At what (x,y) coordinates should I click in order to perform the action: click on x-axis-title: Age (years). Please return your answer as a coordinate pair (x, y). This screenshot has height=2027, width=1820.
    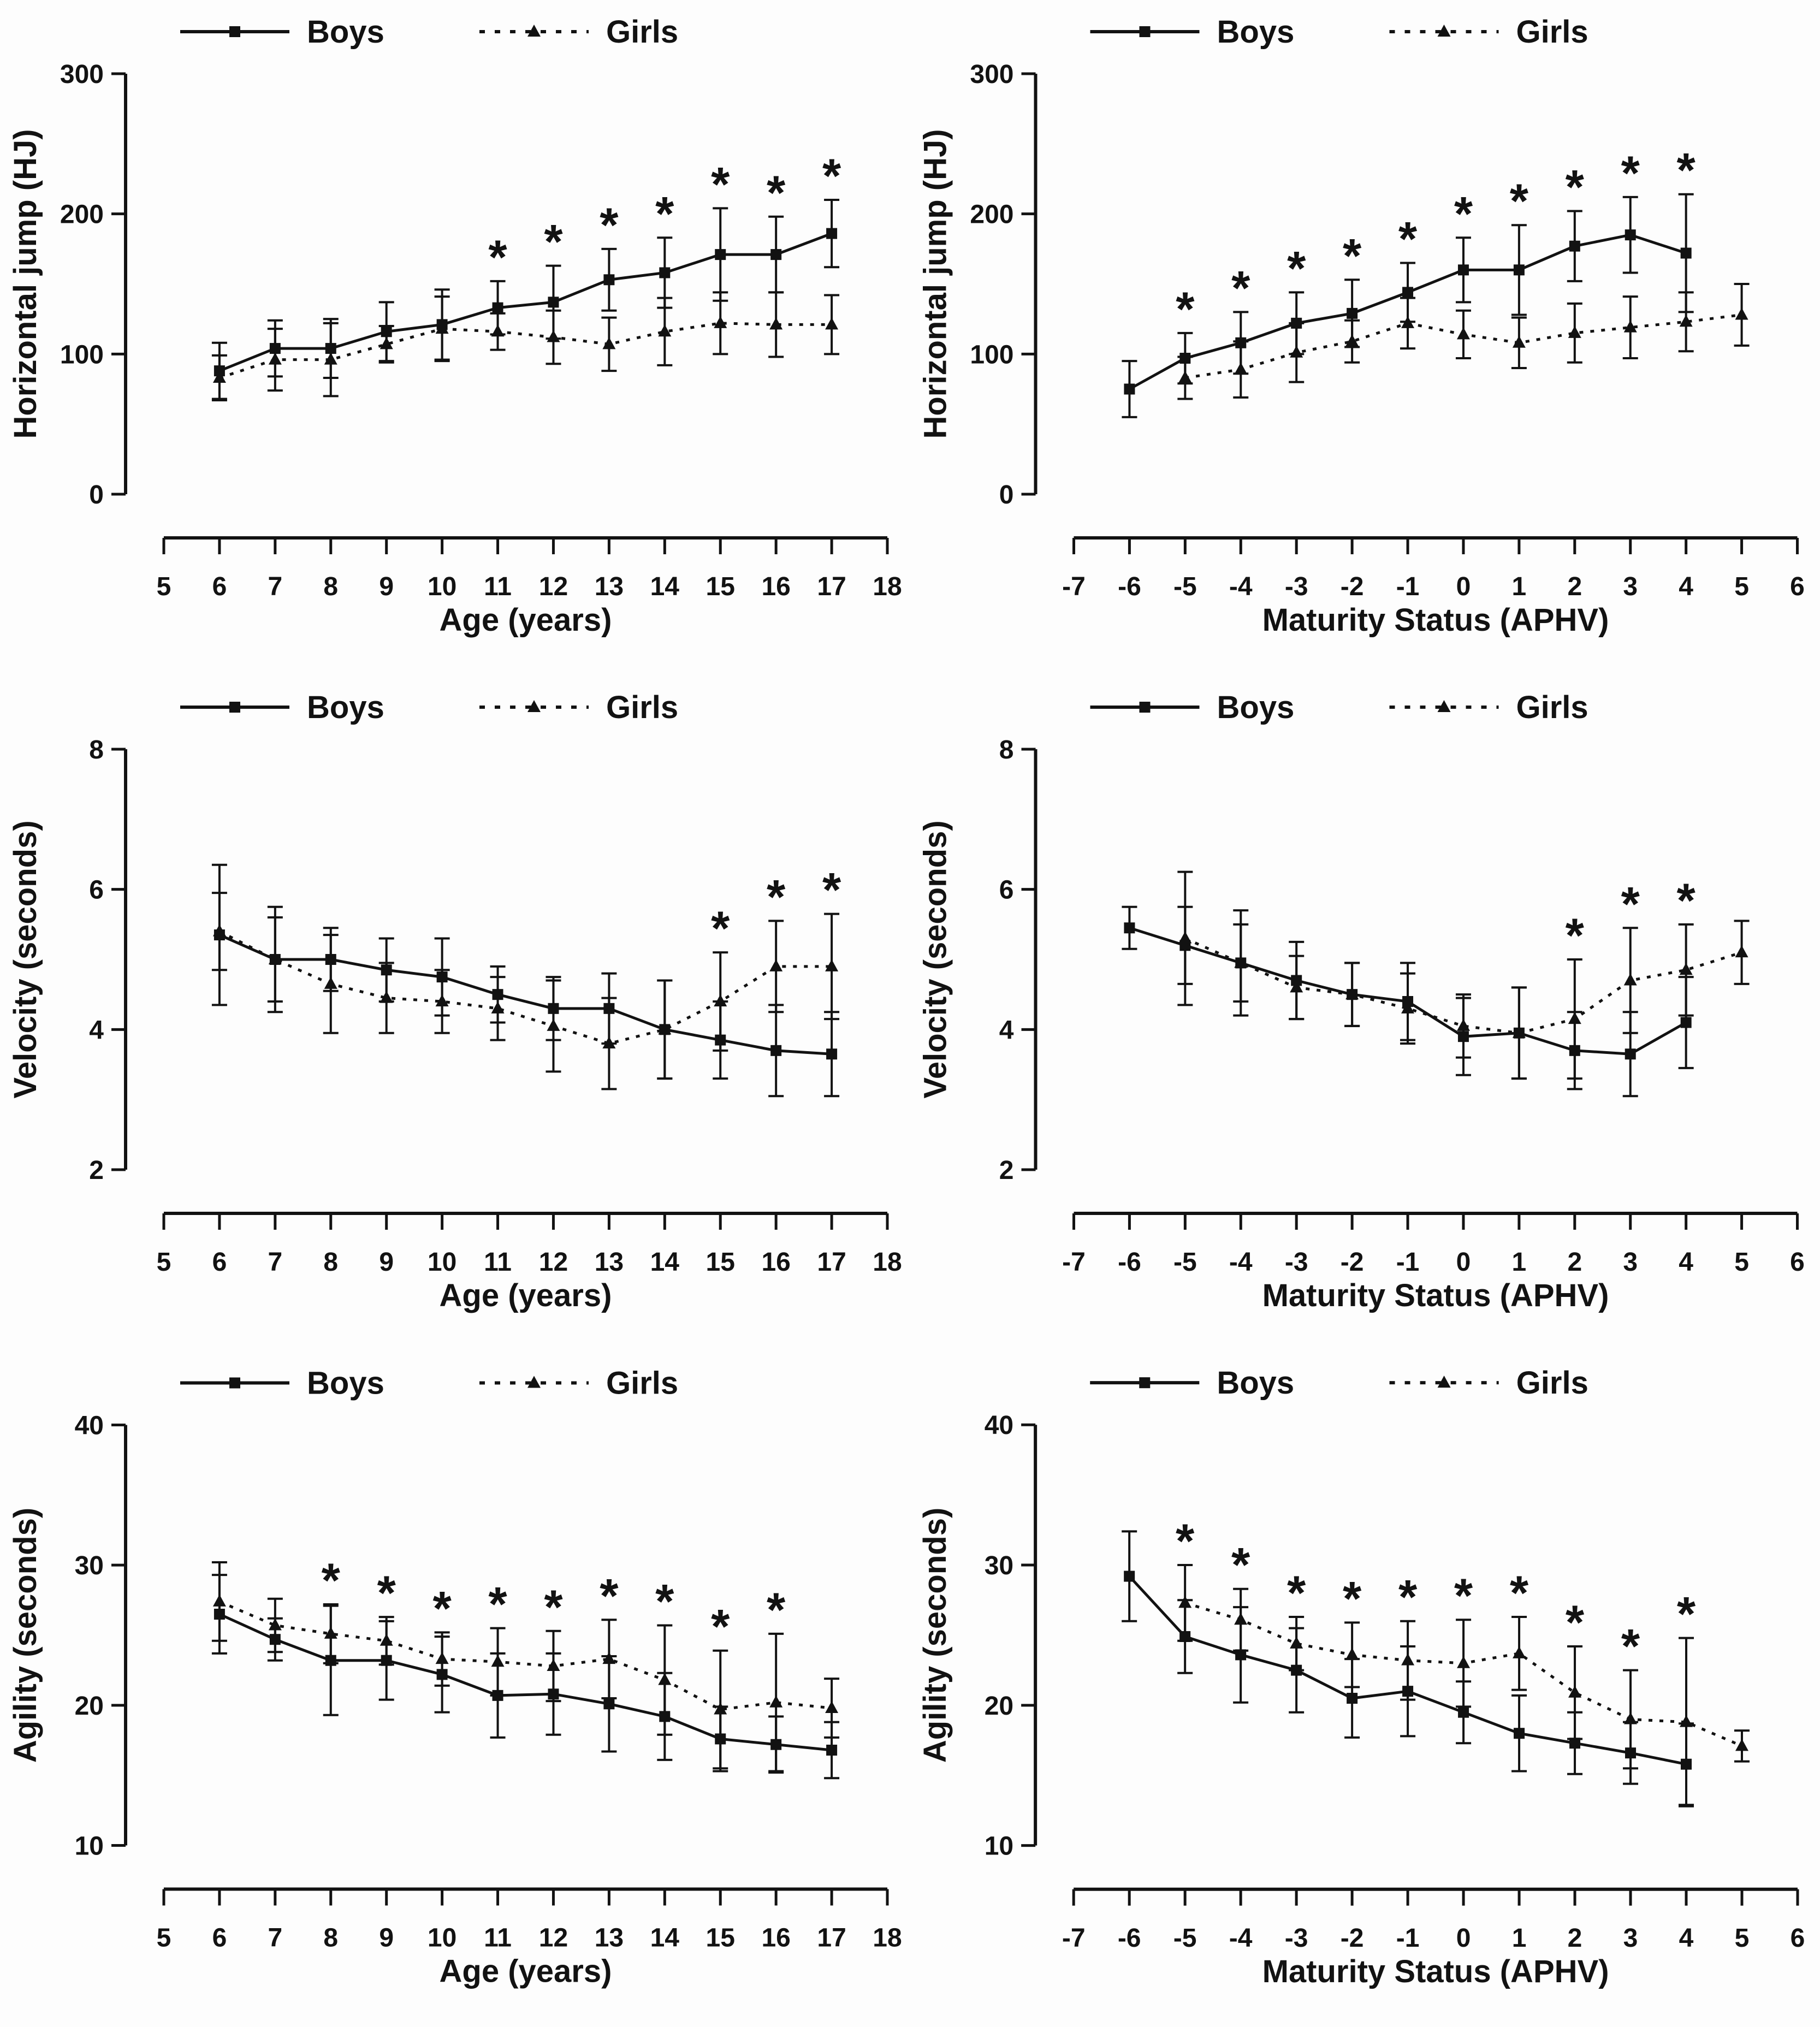
    Looking at the image, I should click on (526, 620).